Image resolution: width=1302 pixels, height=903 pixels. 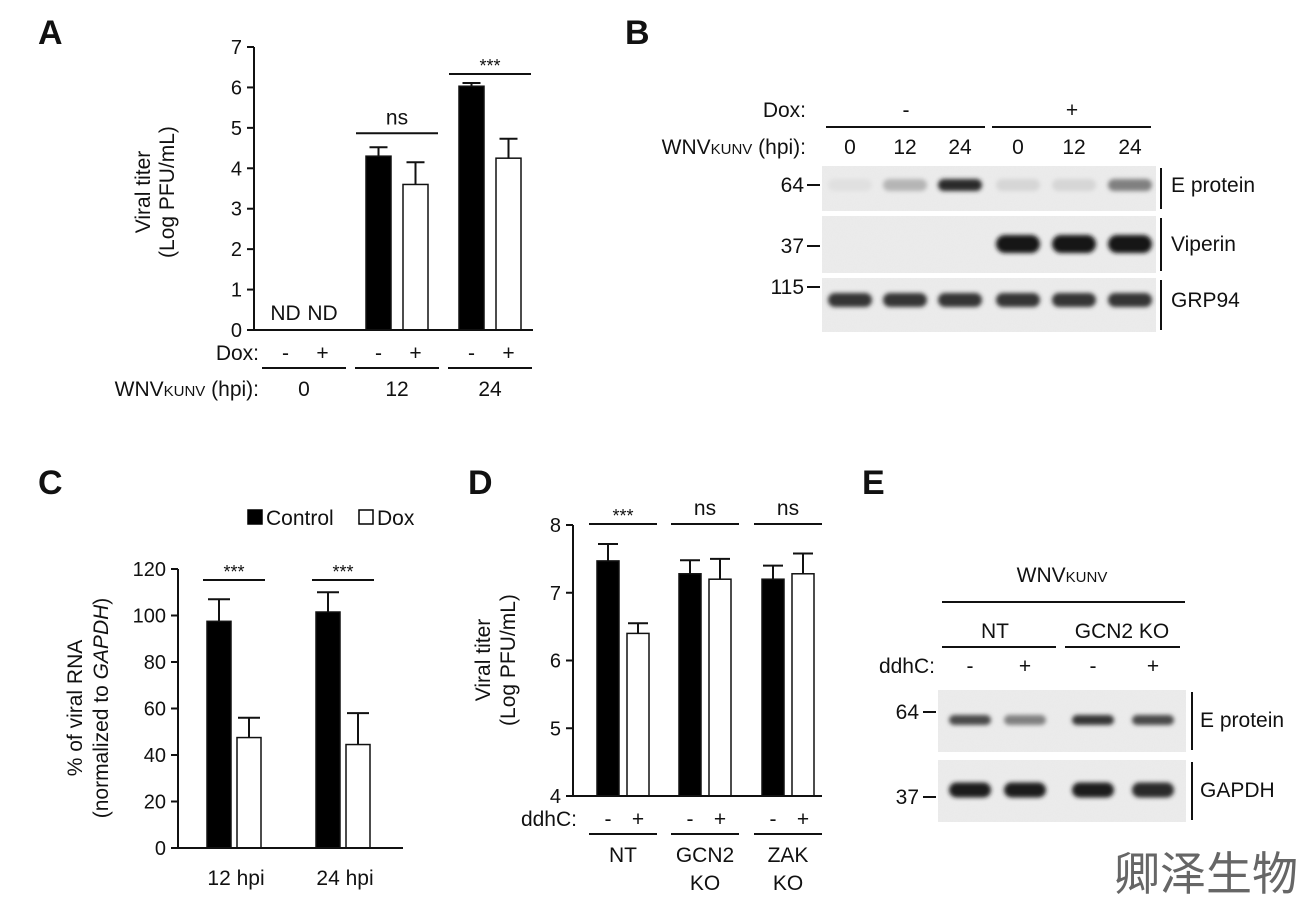 What do you see at coordinates (415, 353) in the screenshot?
I see `panel-a-dox-mark-1-1: +` at bounding box center [415, 353].